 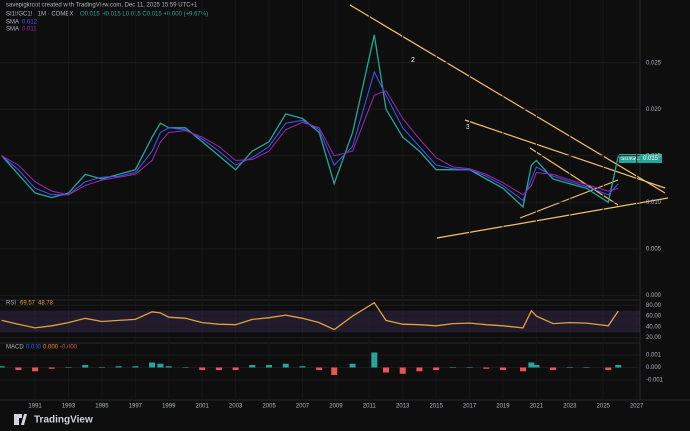 I want to click on x-tick-label: 2003, so click(x=236, y=407).